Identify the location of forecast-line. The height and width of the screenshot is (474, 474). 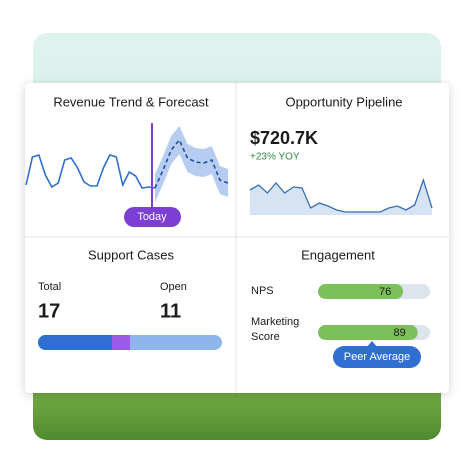
(191, 163).